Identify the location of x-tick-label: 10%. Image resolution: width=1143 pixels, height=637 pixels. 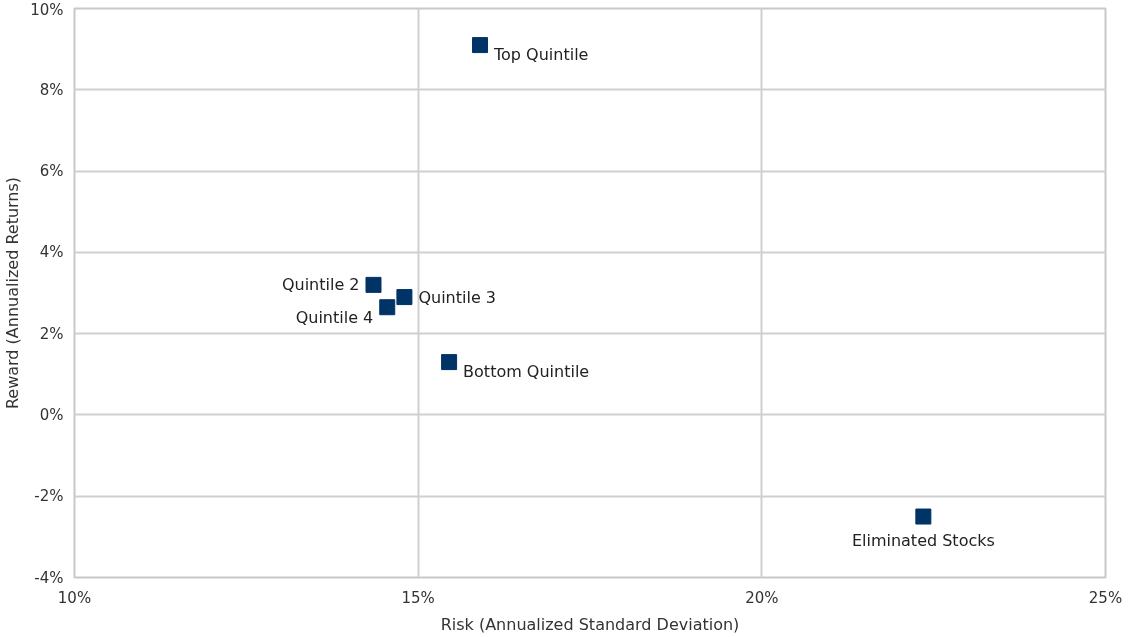
(74, 597).